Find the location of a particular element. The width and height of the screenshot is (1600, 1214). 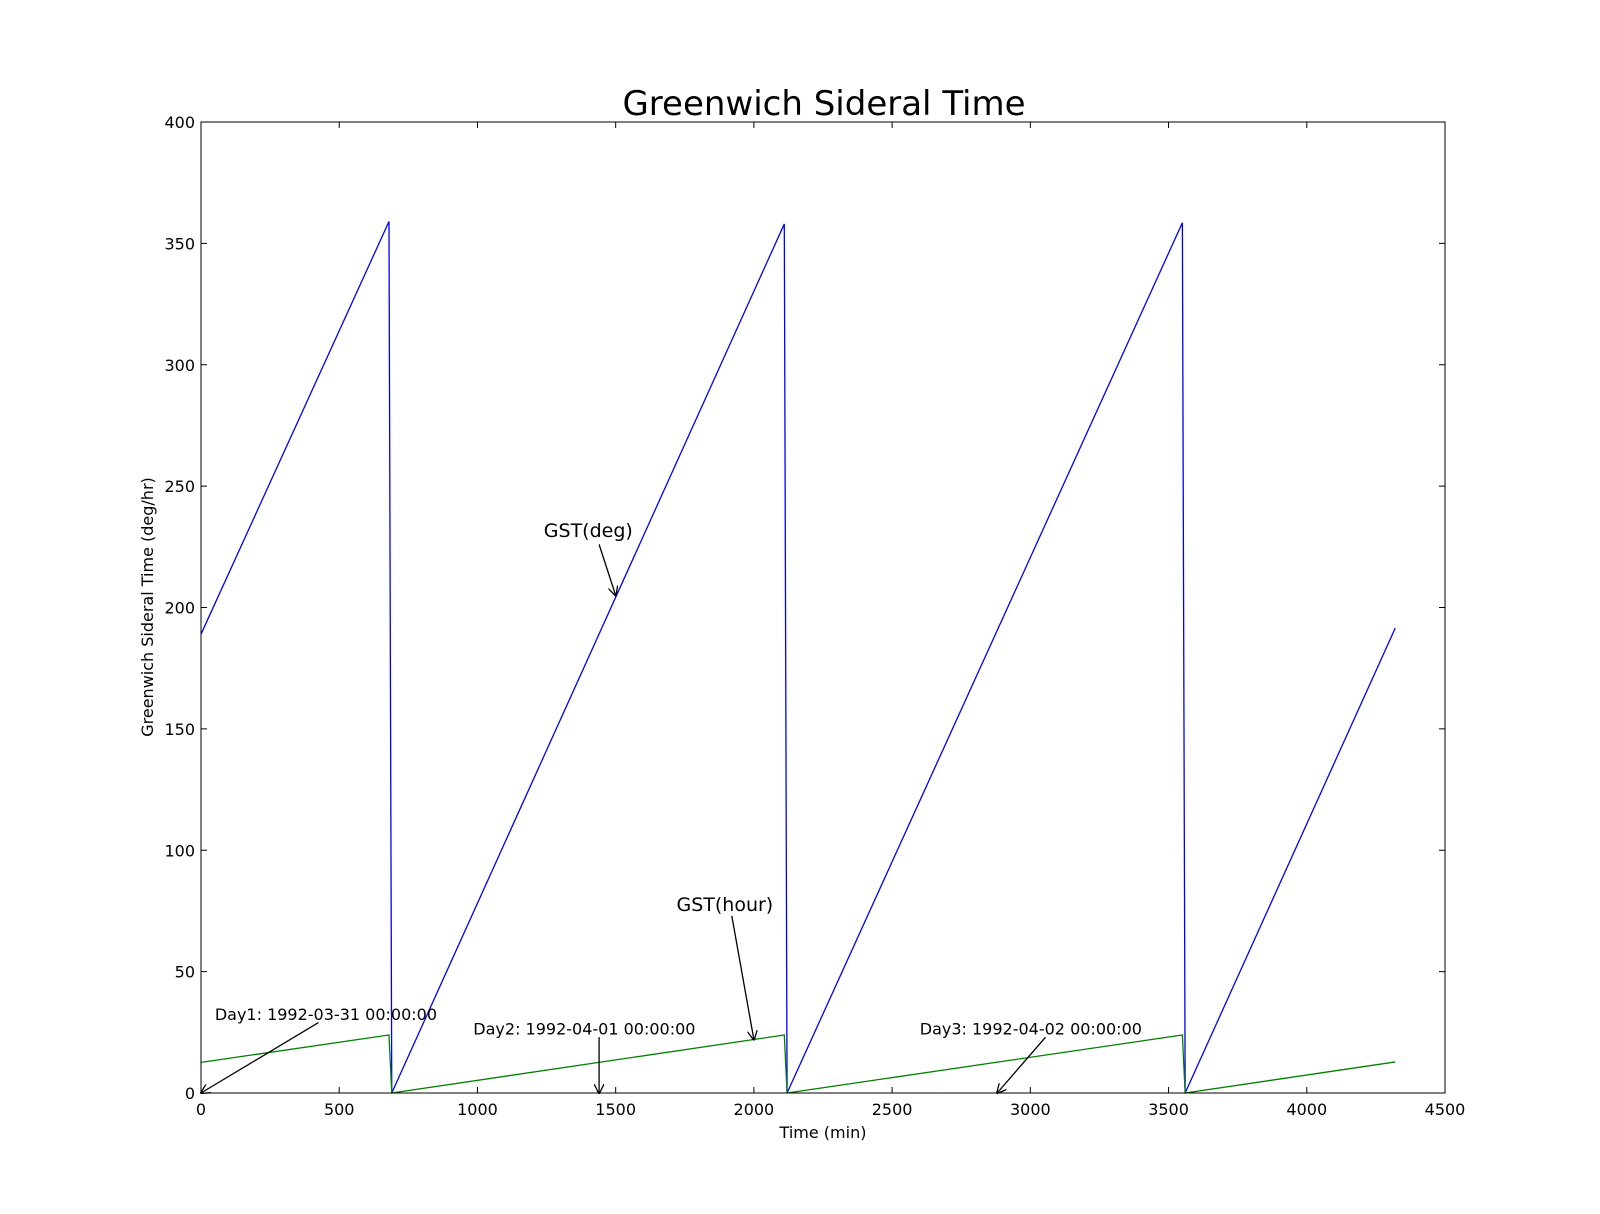

annotation-1: GST(deg) is located at coordinates (588, 557).